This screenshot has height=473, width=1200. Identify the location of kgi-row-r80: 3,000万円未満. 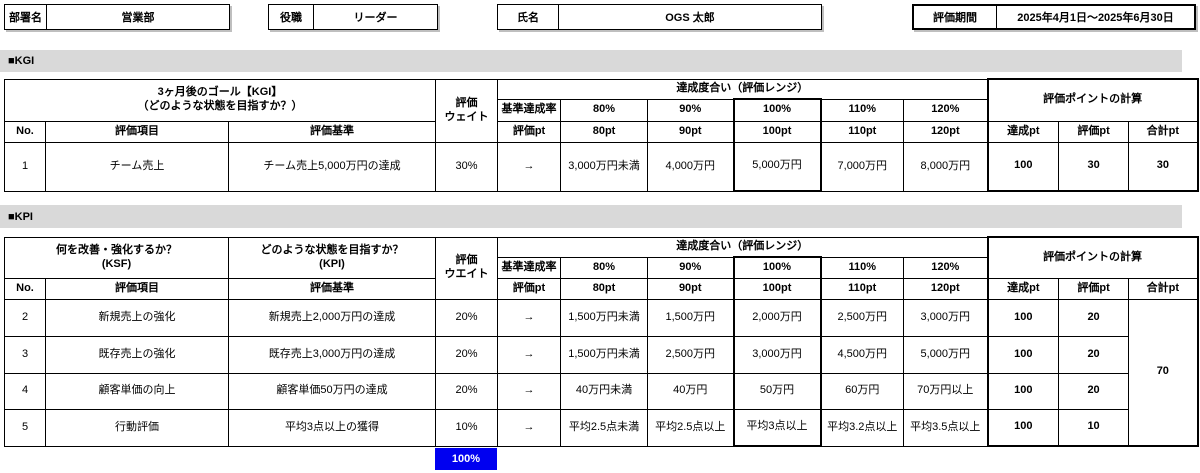
(604, 166).